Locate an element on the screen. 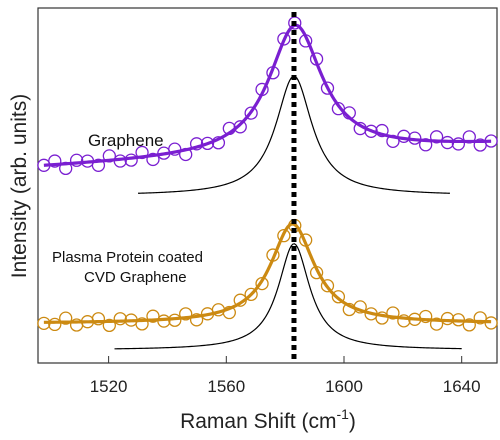  x-tick-label: 1600 is located at coordinates (344, 386).